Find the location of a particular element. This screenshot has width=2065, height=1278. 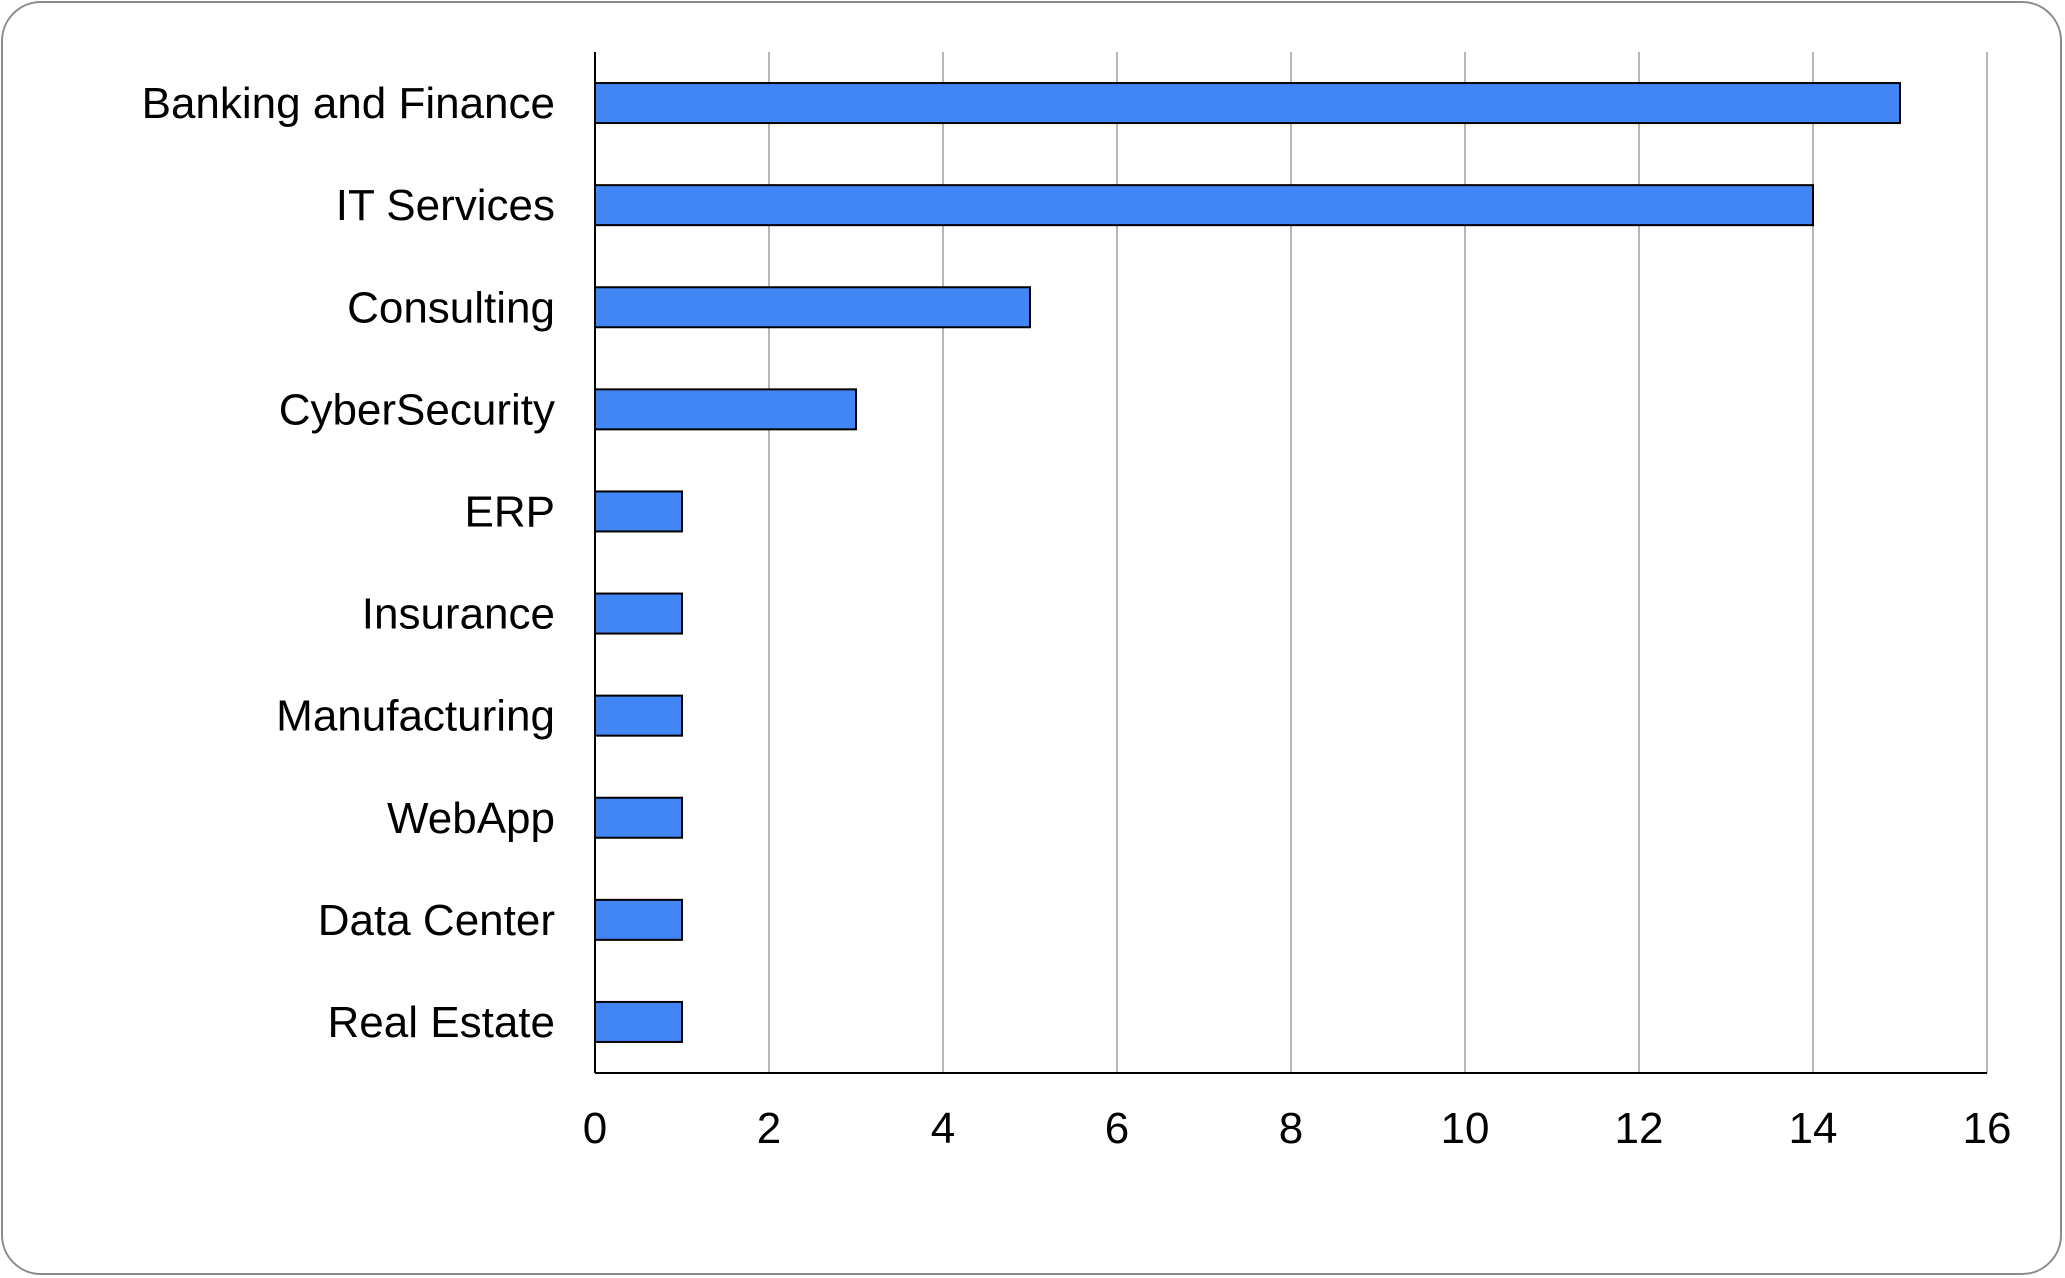

category-label: Data Center is located at coordinates (436, 920).